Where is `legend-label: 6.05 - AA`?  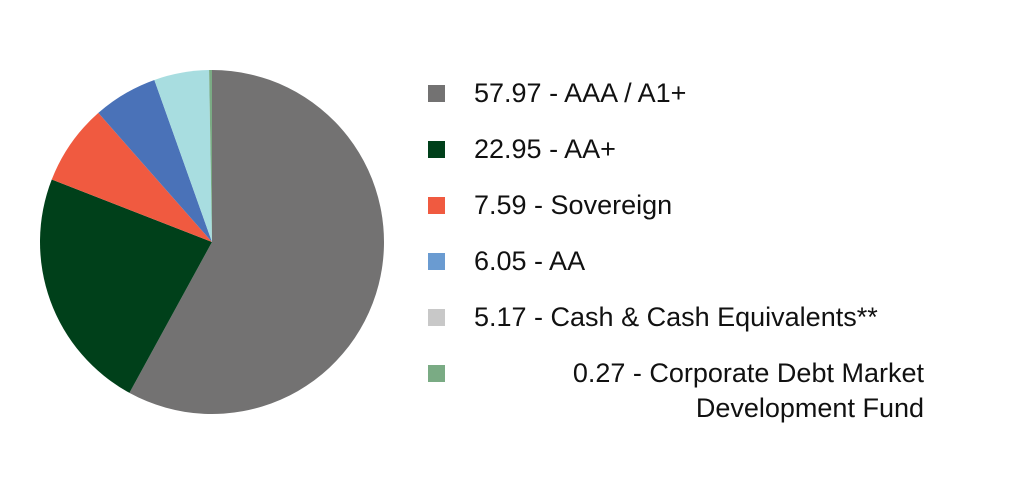
legend-label: 6.05 - AA is located at coordinates (530, 261).